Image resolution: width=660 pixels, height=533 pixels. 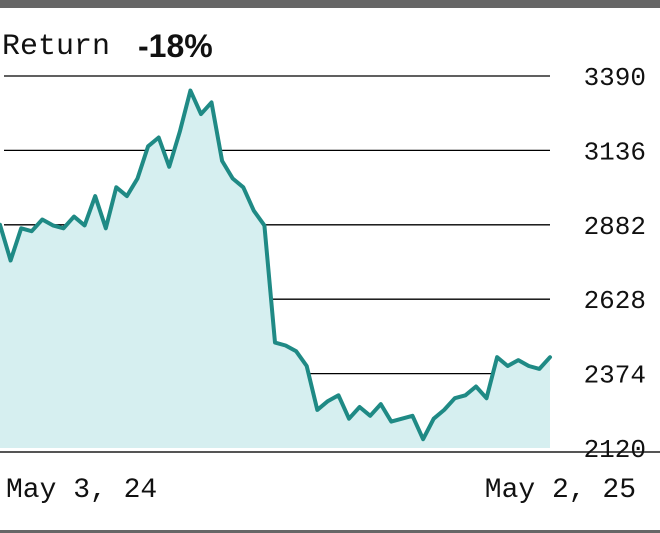 I want to click on bottom-border, so click(x=330, y=531).